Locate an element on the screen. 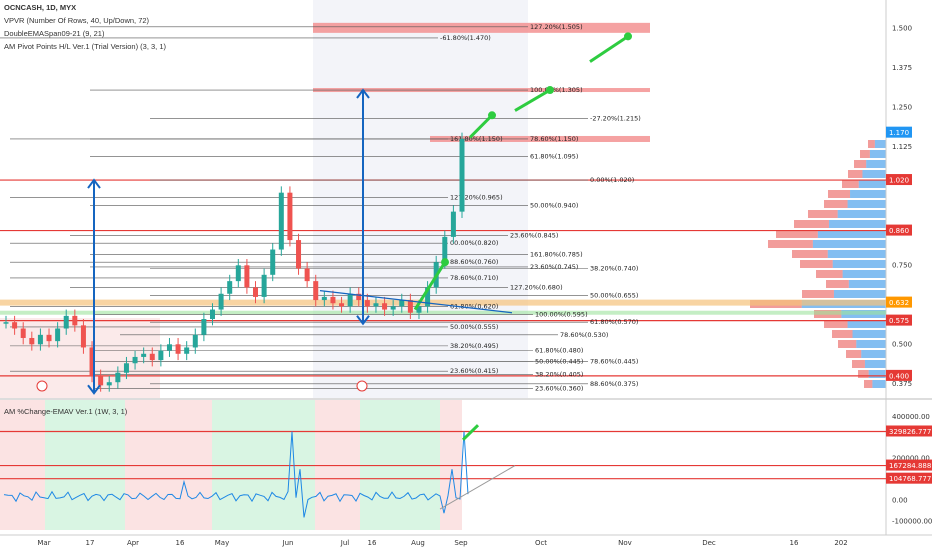  sub-axis-tick: 400000.00 is located at coordinates (911, 417).